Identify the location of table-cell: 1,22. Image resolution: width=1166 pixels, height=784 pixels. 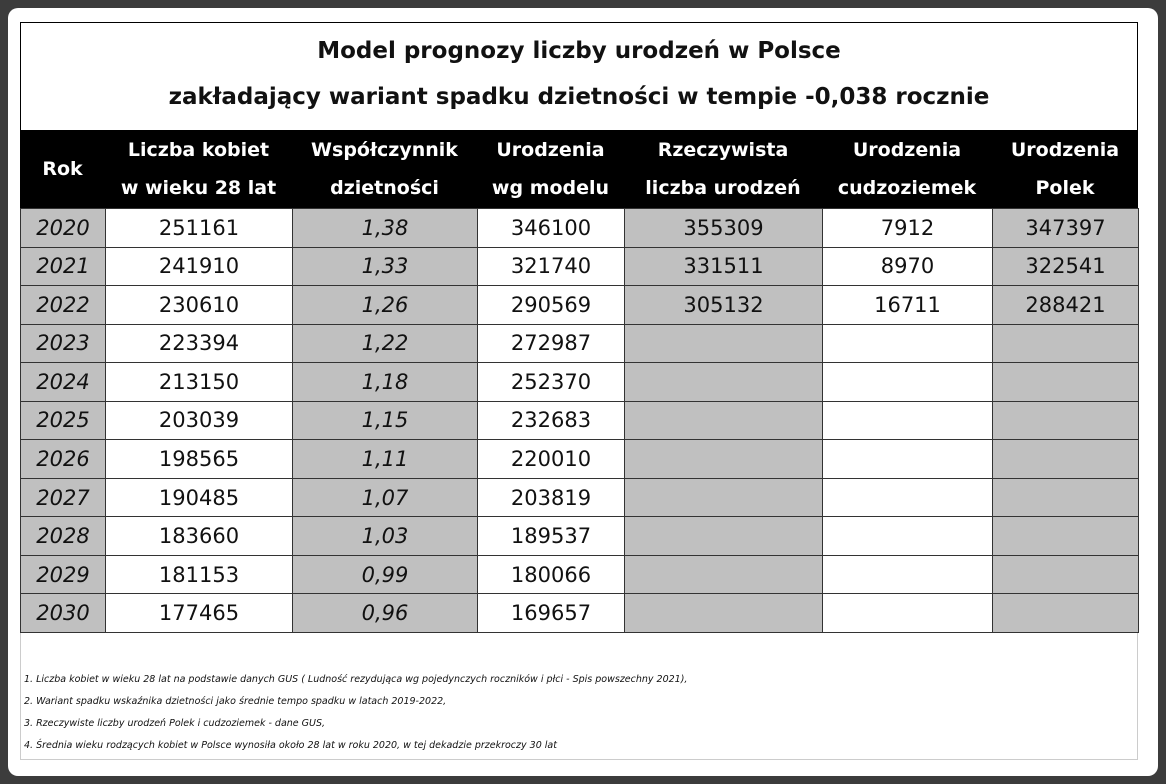
(385, 343).